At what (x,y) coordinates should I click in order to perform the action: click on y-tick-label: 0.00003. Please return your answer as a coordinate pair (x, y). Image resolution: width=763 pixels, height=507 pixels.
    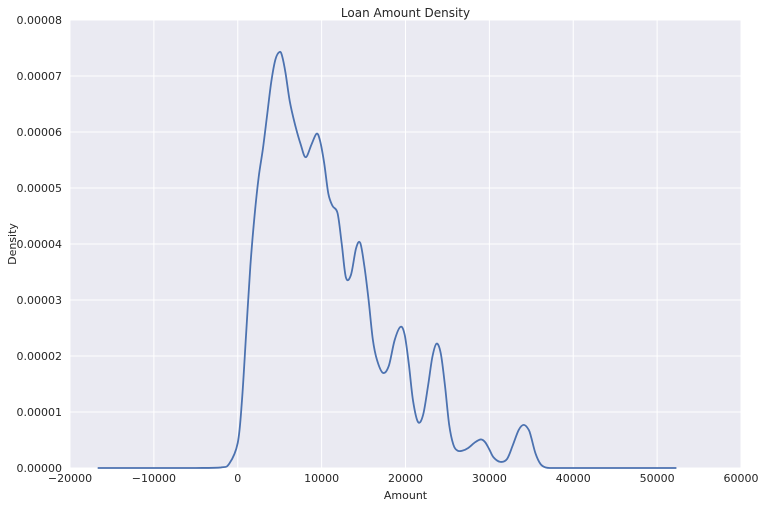
    Looking at the image, I should click on (40, 300).